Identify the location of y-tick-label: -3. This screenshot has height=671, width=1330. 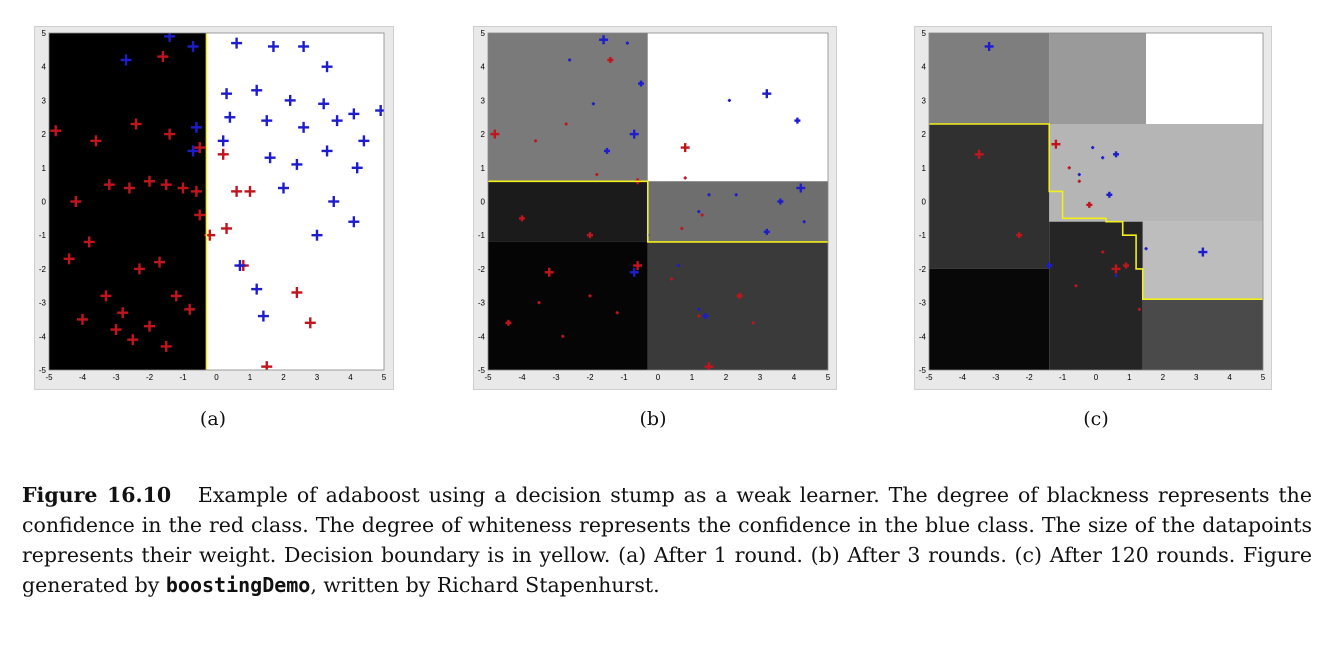
(43, 303).